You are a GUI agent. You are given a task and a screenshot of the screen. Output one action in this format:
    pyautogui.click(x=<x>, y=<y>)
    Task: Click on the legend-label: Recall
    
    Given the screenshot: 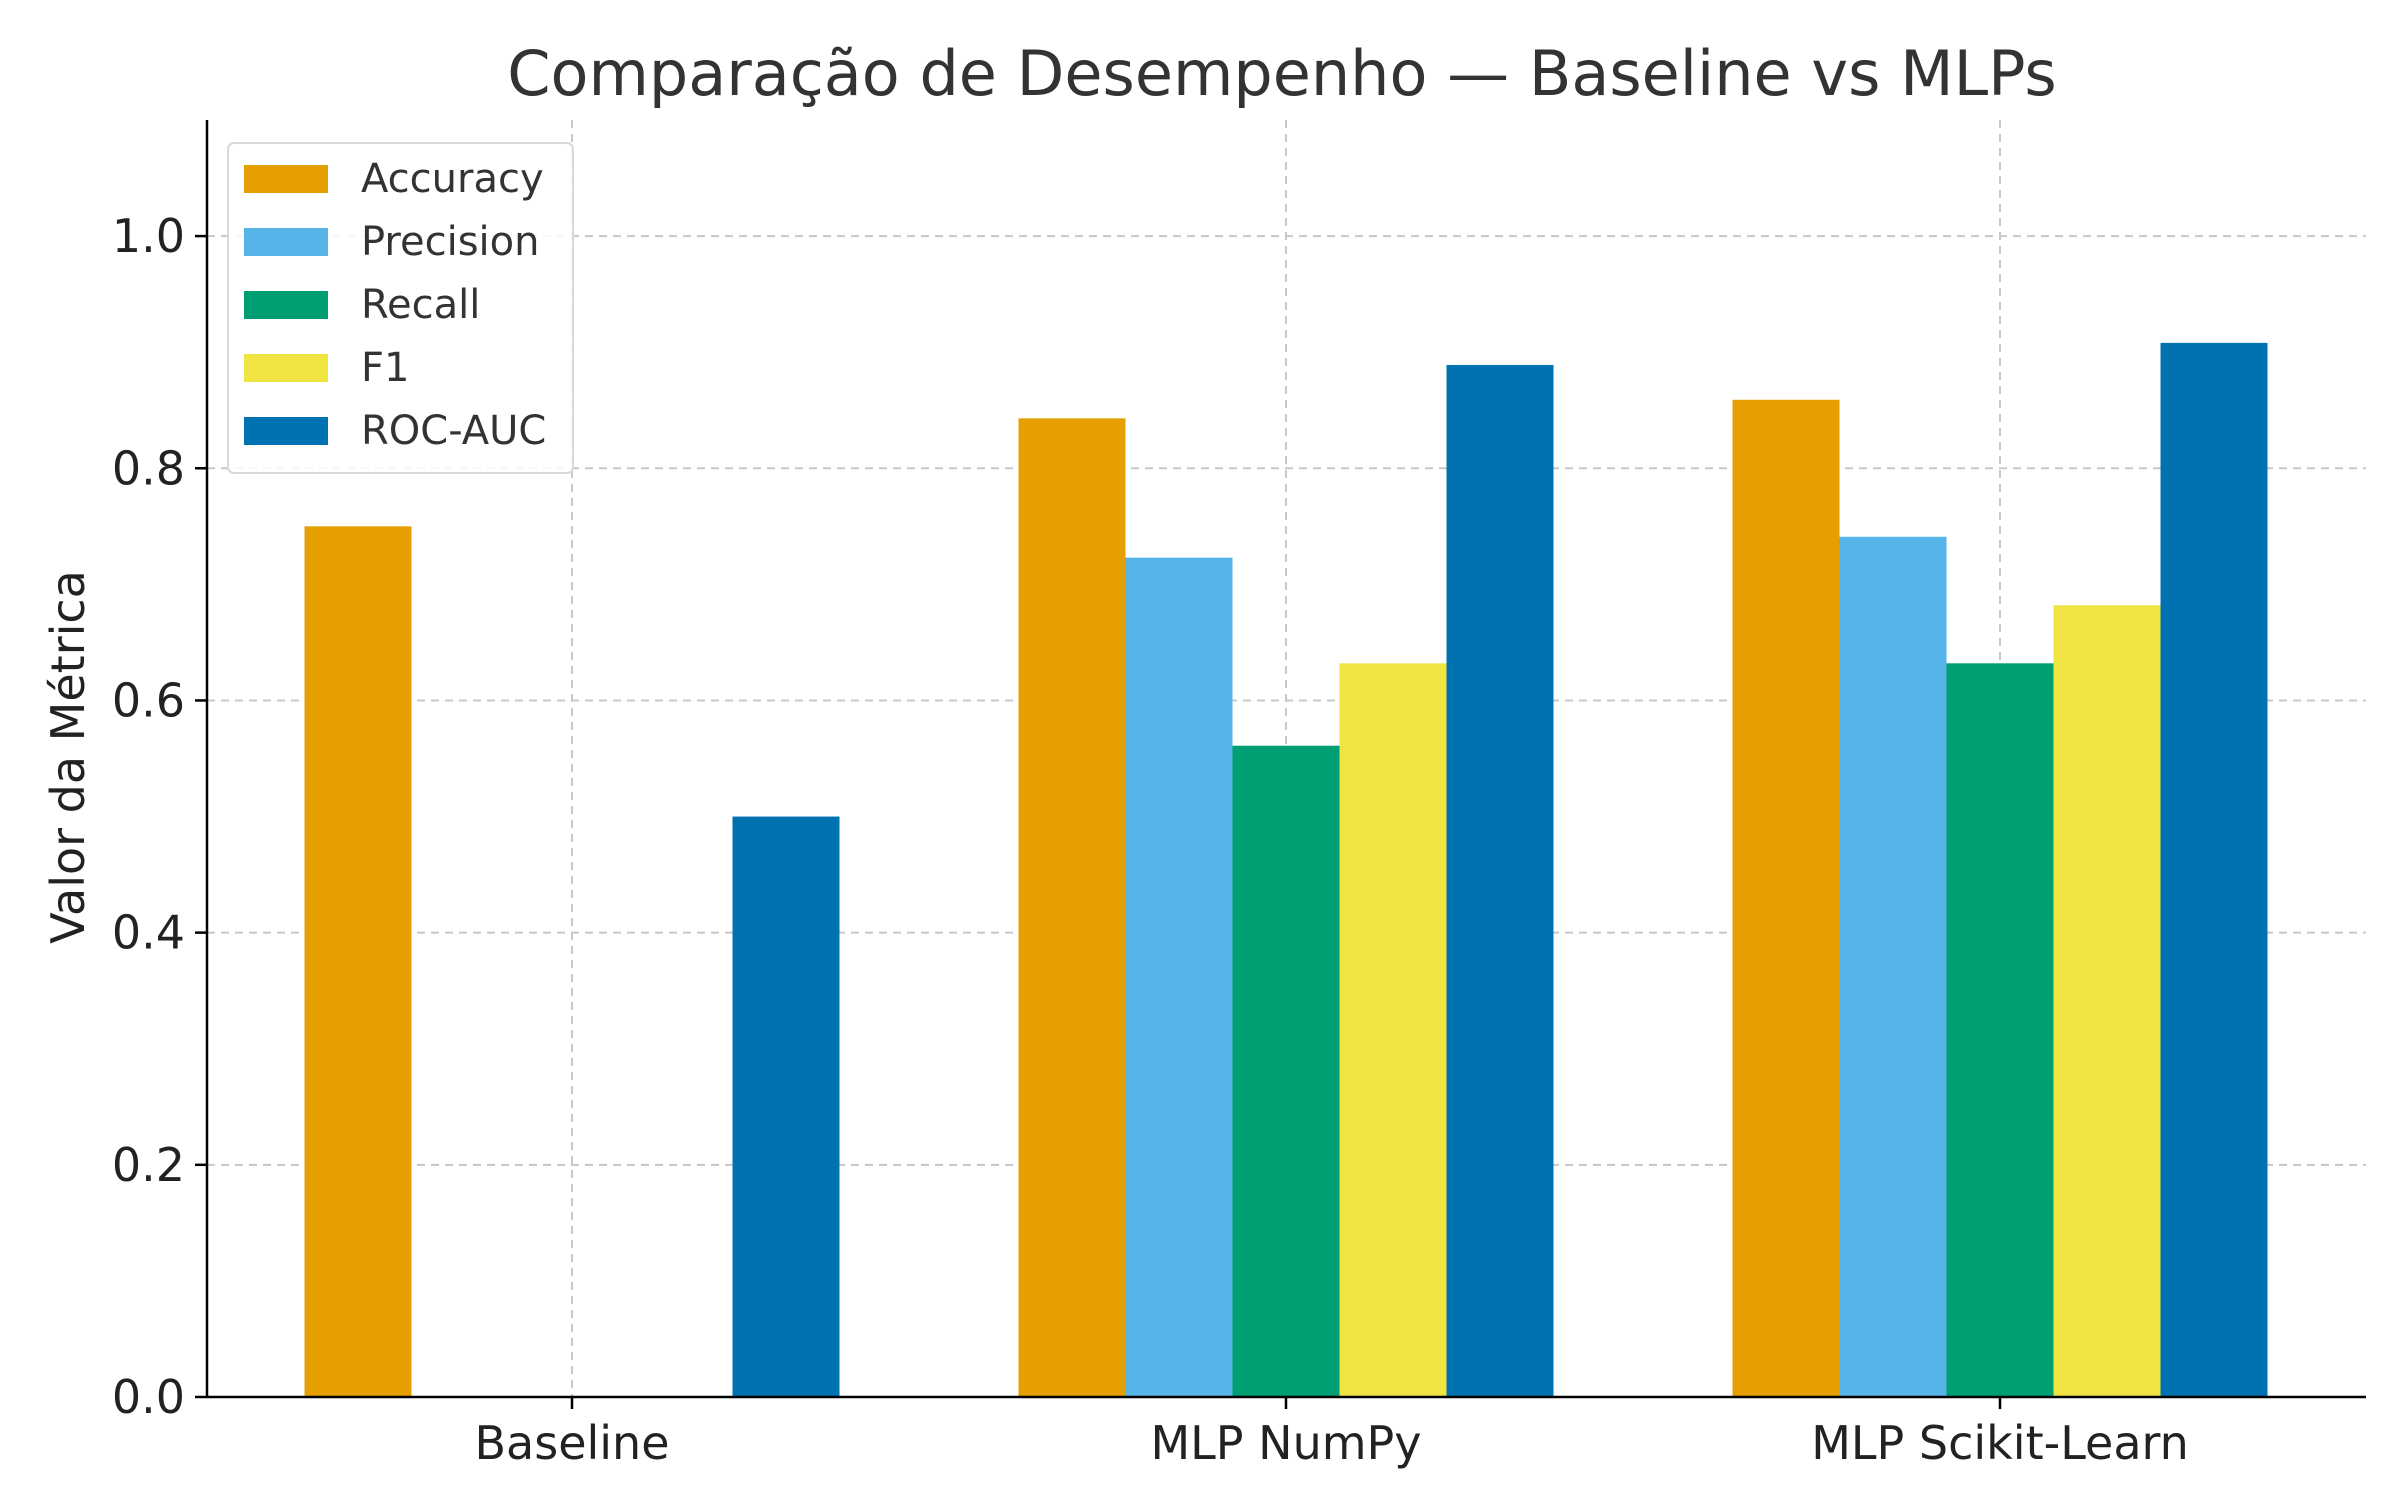 What is the action you would take?
    pyautogui.click(x=420, y=305)
    